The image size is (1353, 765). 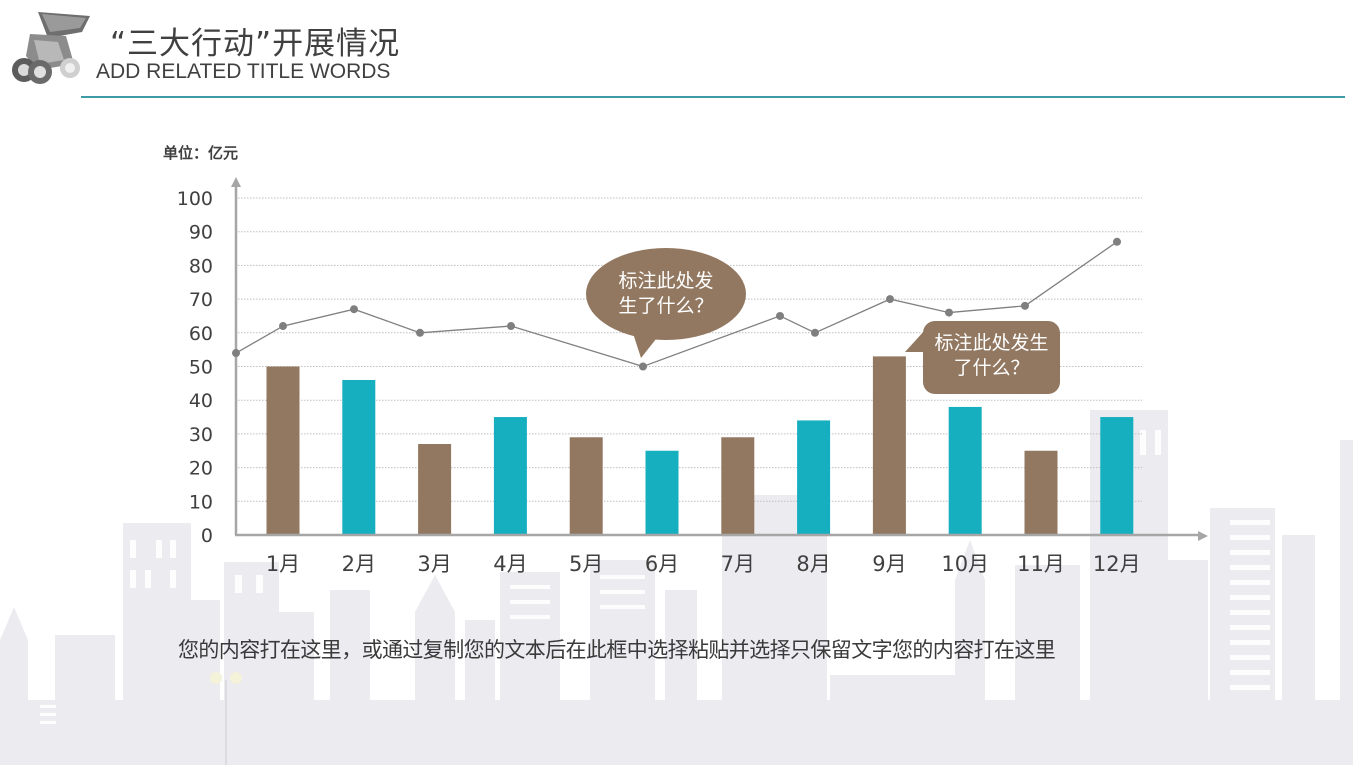 What do you see at coordinates (703, 564) in the screenshot?
I see `x-axis-tick-labels: 1月 2月 3月 4月 5月 6月 7月 8月 9月 10月 11月 12月` at bounding box center [703, 564].